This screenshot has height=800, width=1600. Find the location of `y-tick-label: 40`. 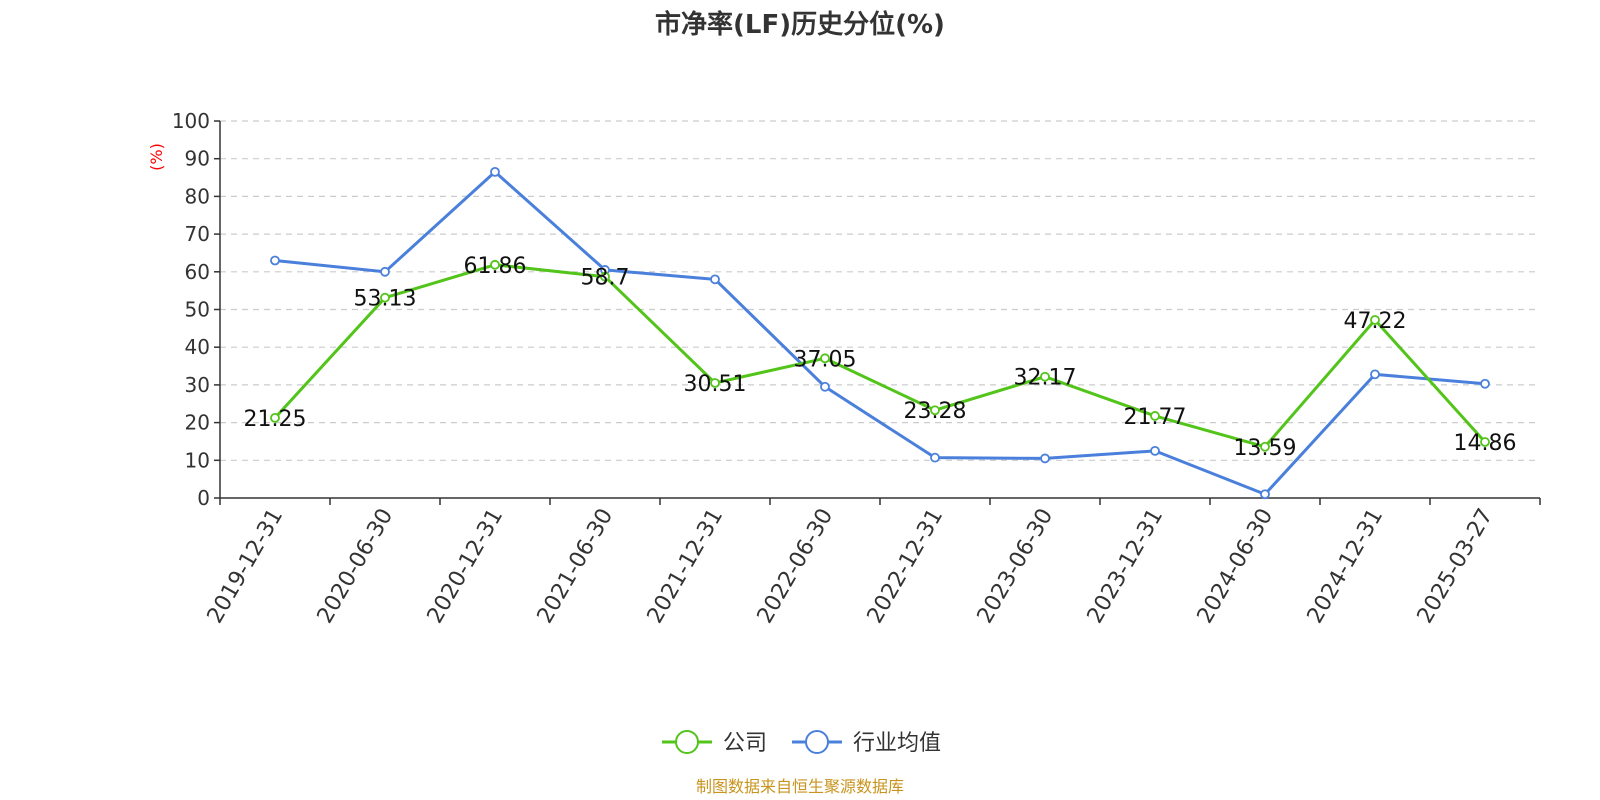

y-tick-label: 40 is located at coordinates (197, 347).